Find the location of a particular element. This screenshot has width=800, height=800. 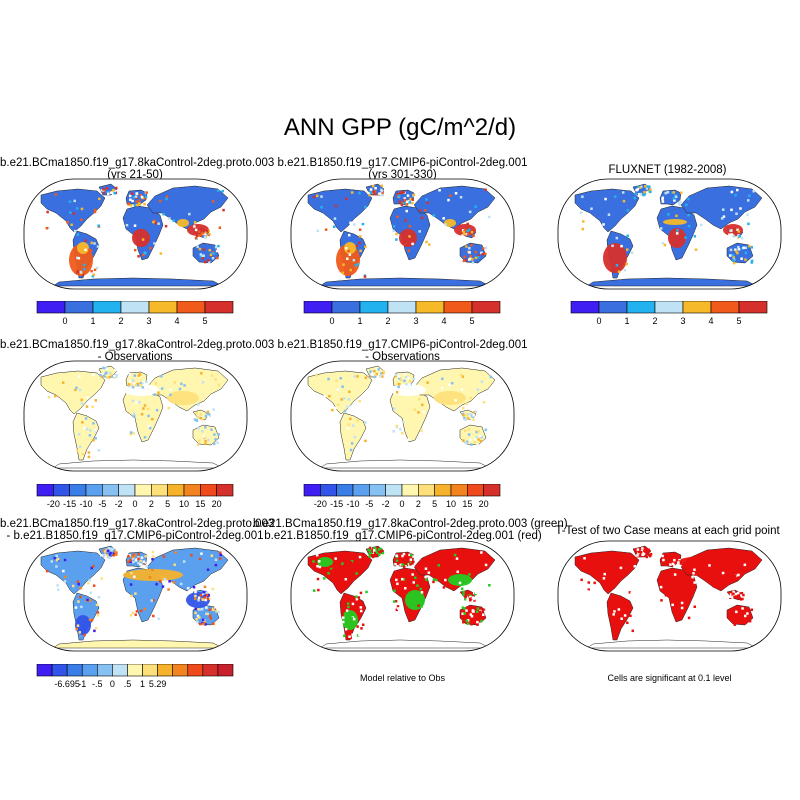

panel-1-colorbar: 0 1 2 3 4 5 is located at coordinates (135, 318).